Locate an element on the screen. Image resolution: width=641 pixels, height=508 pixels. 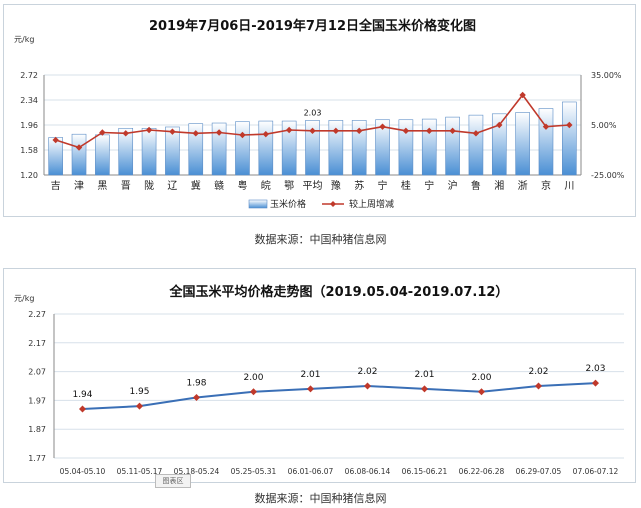
chart1-y2-tick: -25.00% is located at coordinates (608, 175).